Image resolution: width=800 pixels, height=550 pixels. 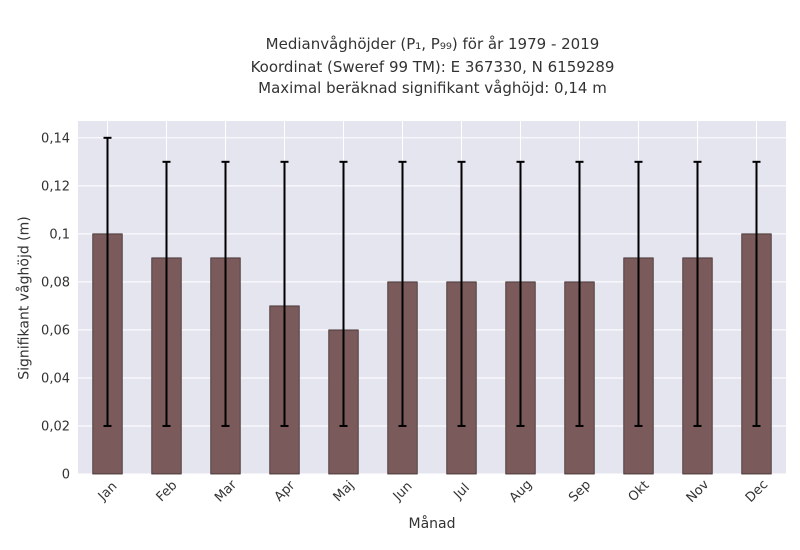 What do you see at coordinates (226, 491) in the screenshot?
I see `x-tick-label: Mar` at bounding box center [226, 491].